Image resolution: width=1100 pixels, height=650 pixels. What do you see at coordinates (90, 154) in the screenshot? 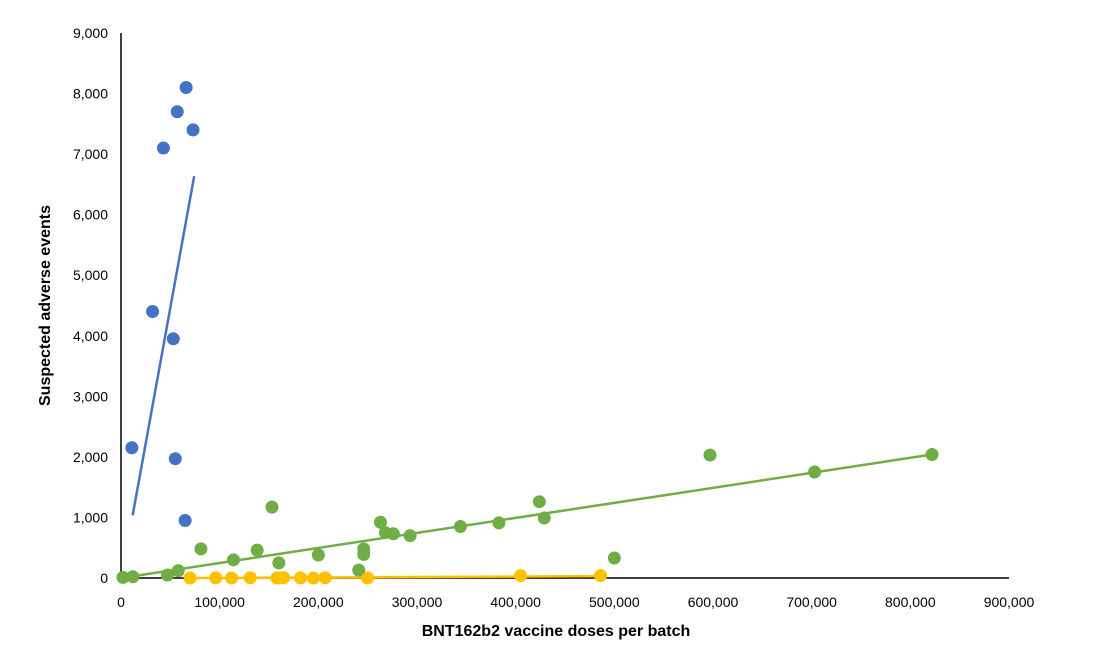
I see `y-tick-label: 7,000` at bounding box center [90, 154].